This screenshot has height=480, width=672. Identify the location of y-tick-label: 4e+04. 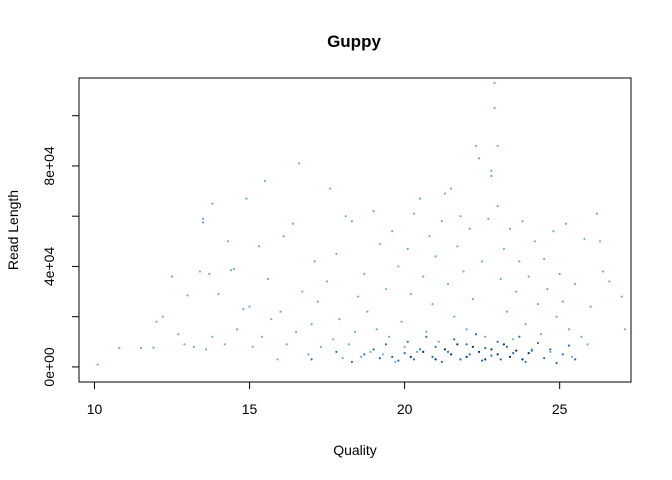
(49, 267).